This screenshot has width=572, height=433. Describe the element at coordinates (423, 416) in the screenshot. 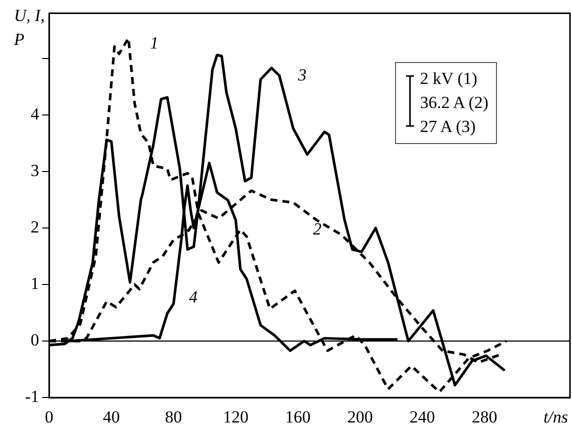

I see `x-tick-label: 240` at that location.